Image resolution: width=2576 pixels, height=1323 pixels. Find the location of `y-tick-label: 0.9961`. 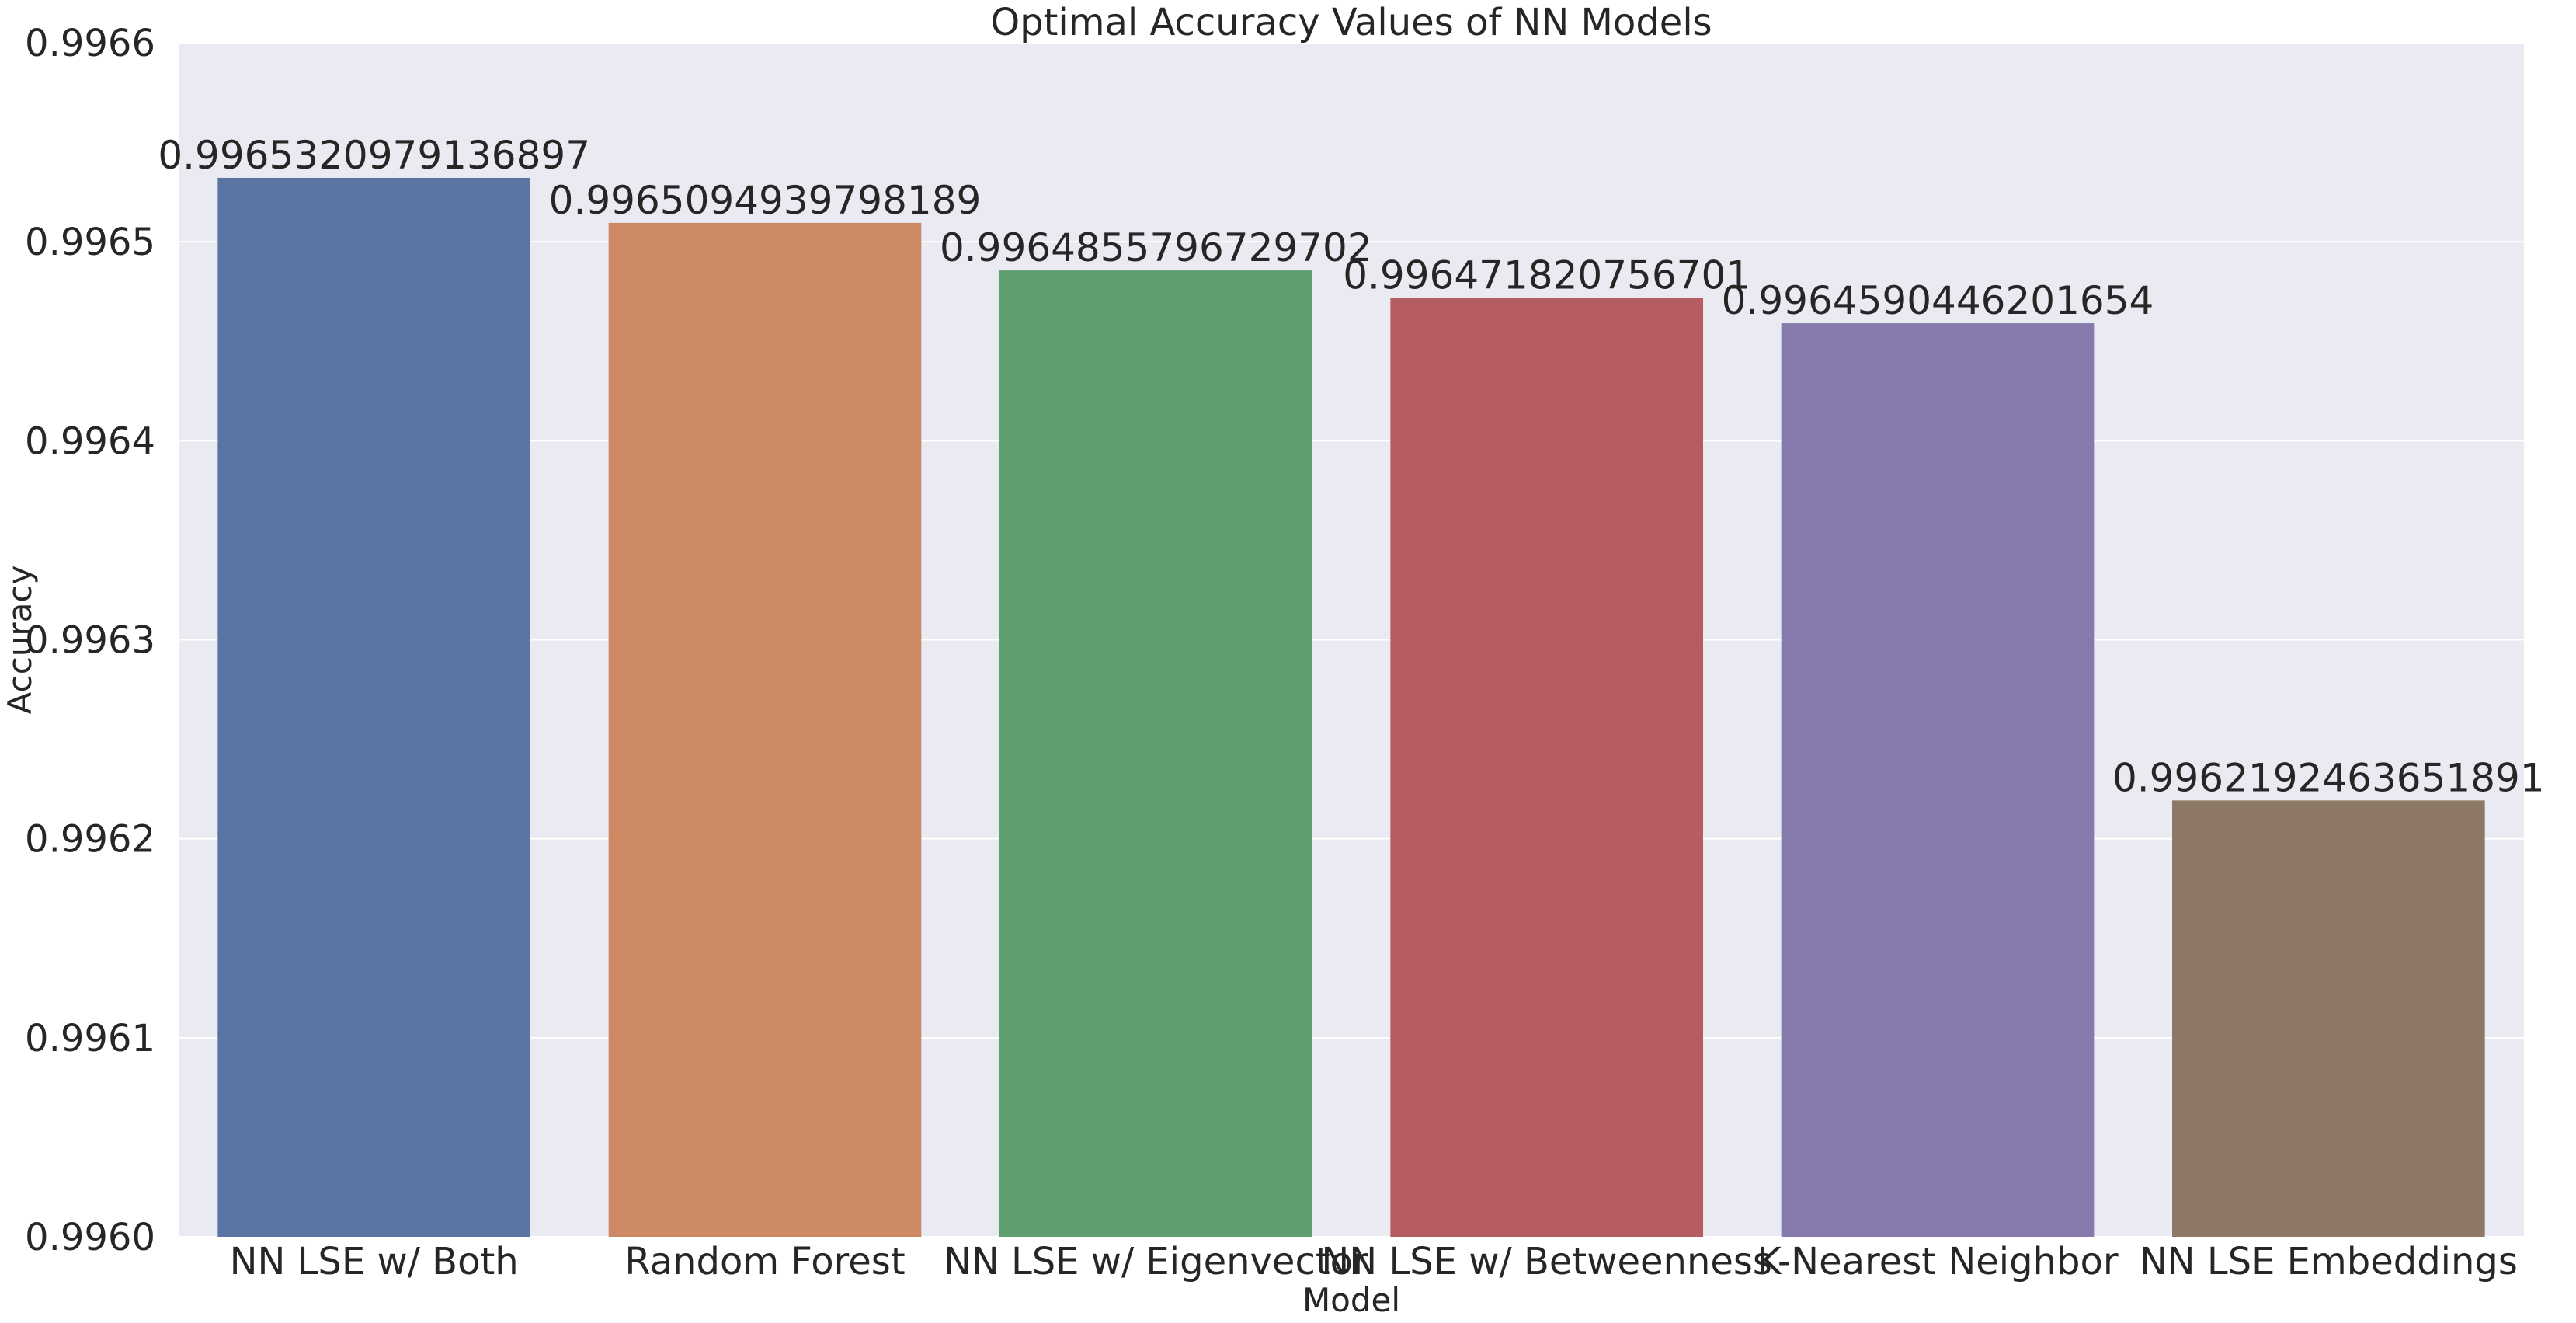

y-tick-label: 0.9961 is located at coordinates (90, 1039).